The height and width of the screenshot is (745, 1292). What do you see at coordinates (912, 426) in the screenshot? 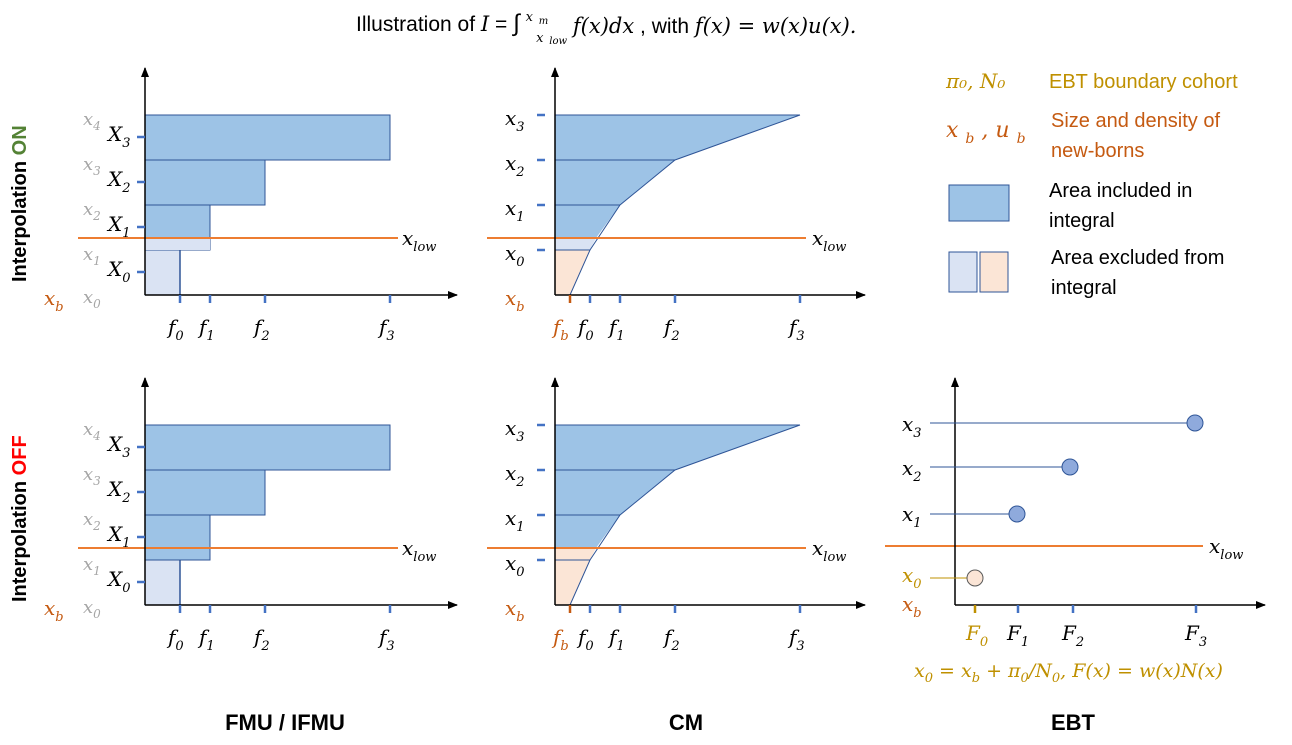
I see `ebt-label-x3: x3` at bounding box center [912, 426].